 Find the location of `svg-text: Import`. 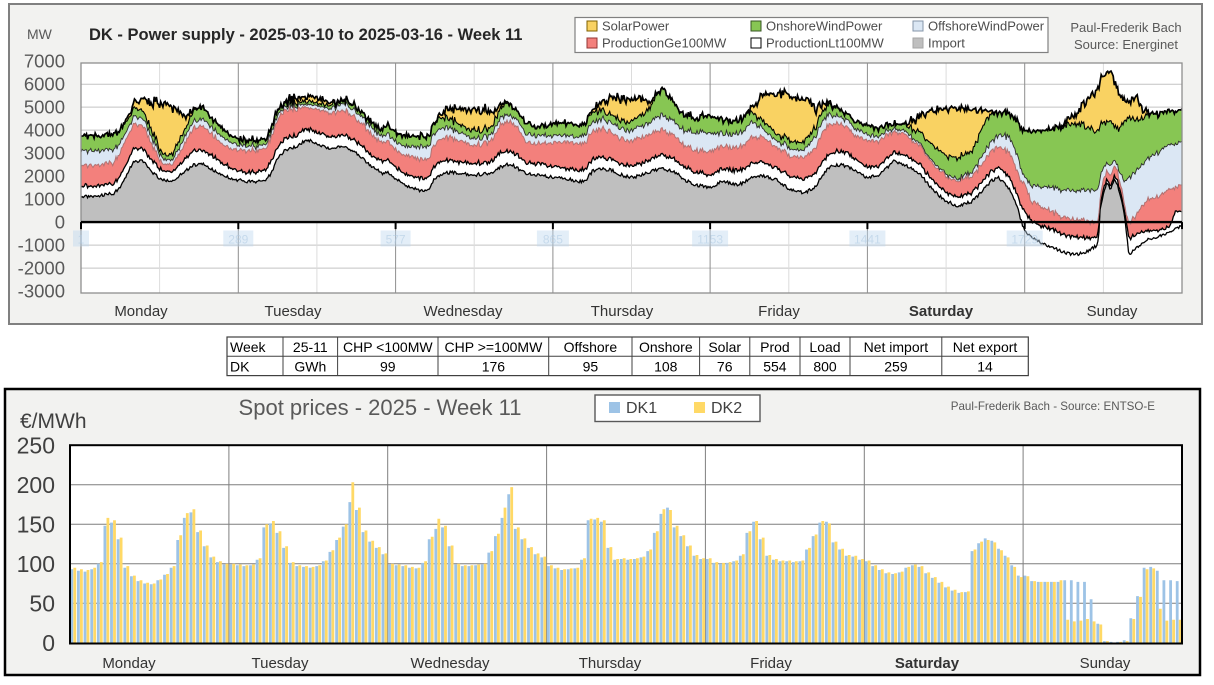

svg-text: Import is located at coordinates (946, 43).